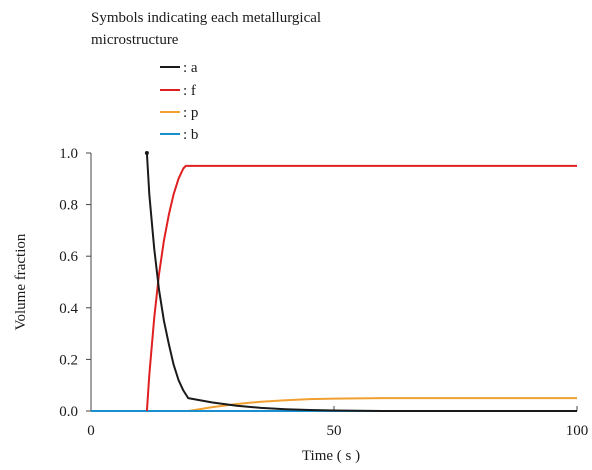  Describe the element at coordinates (68, 206) in the screenshot. I see `y-tick-label: 0.8` at that location.